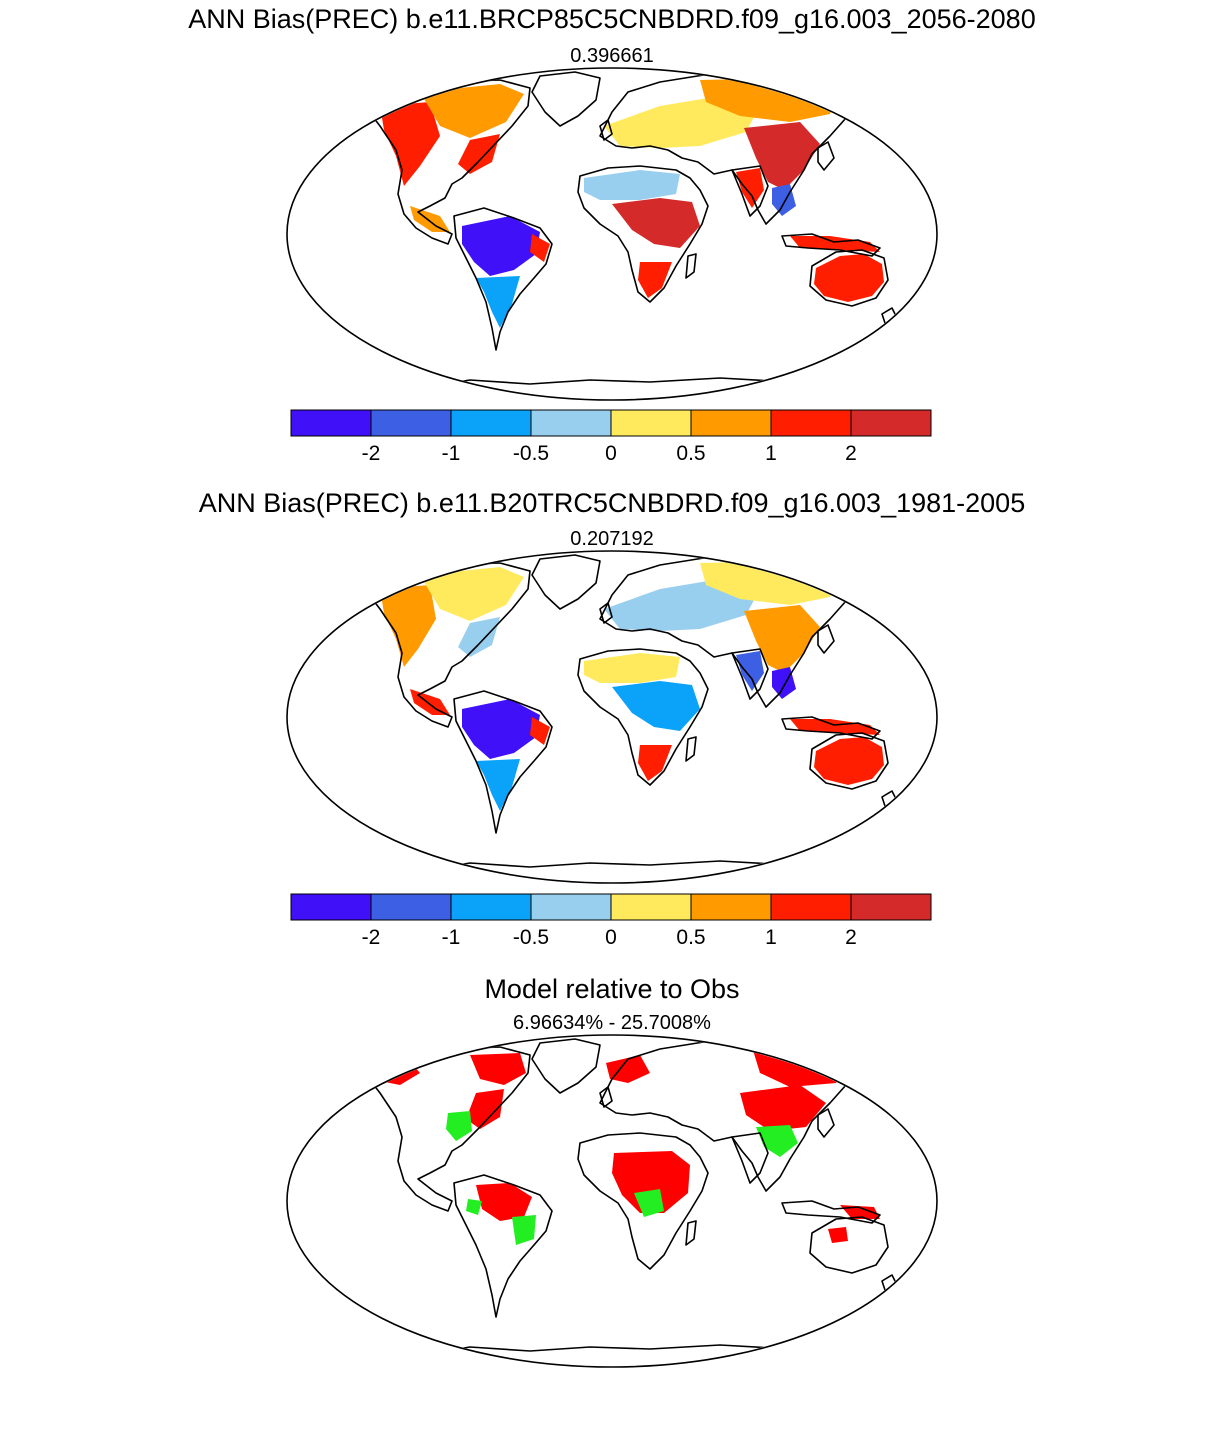 This screenshot has width=1224, height=1452. I want to click on maritime-worse, so click(860, 1212).